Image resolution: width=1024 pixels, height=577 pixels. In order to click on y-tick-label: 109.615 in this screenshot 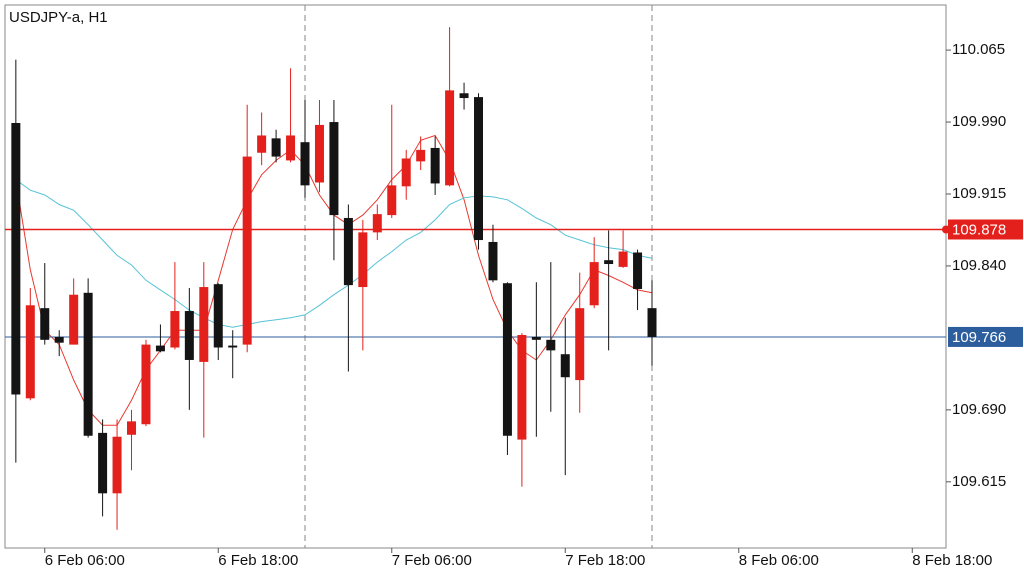, I will do `click(979, 481)`.